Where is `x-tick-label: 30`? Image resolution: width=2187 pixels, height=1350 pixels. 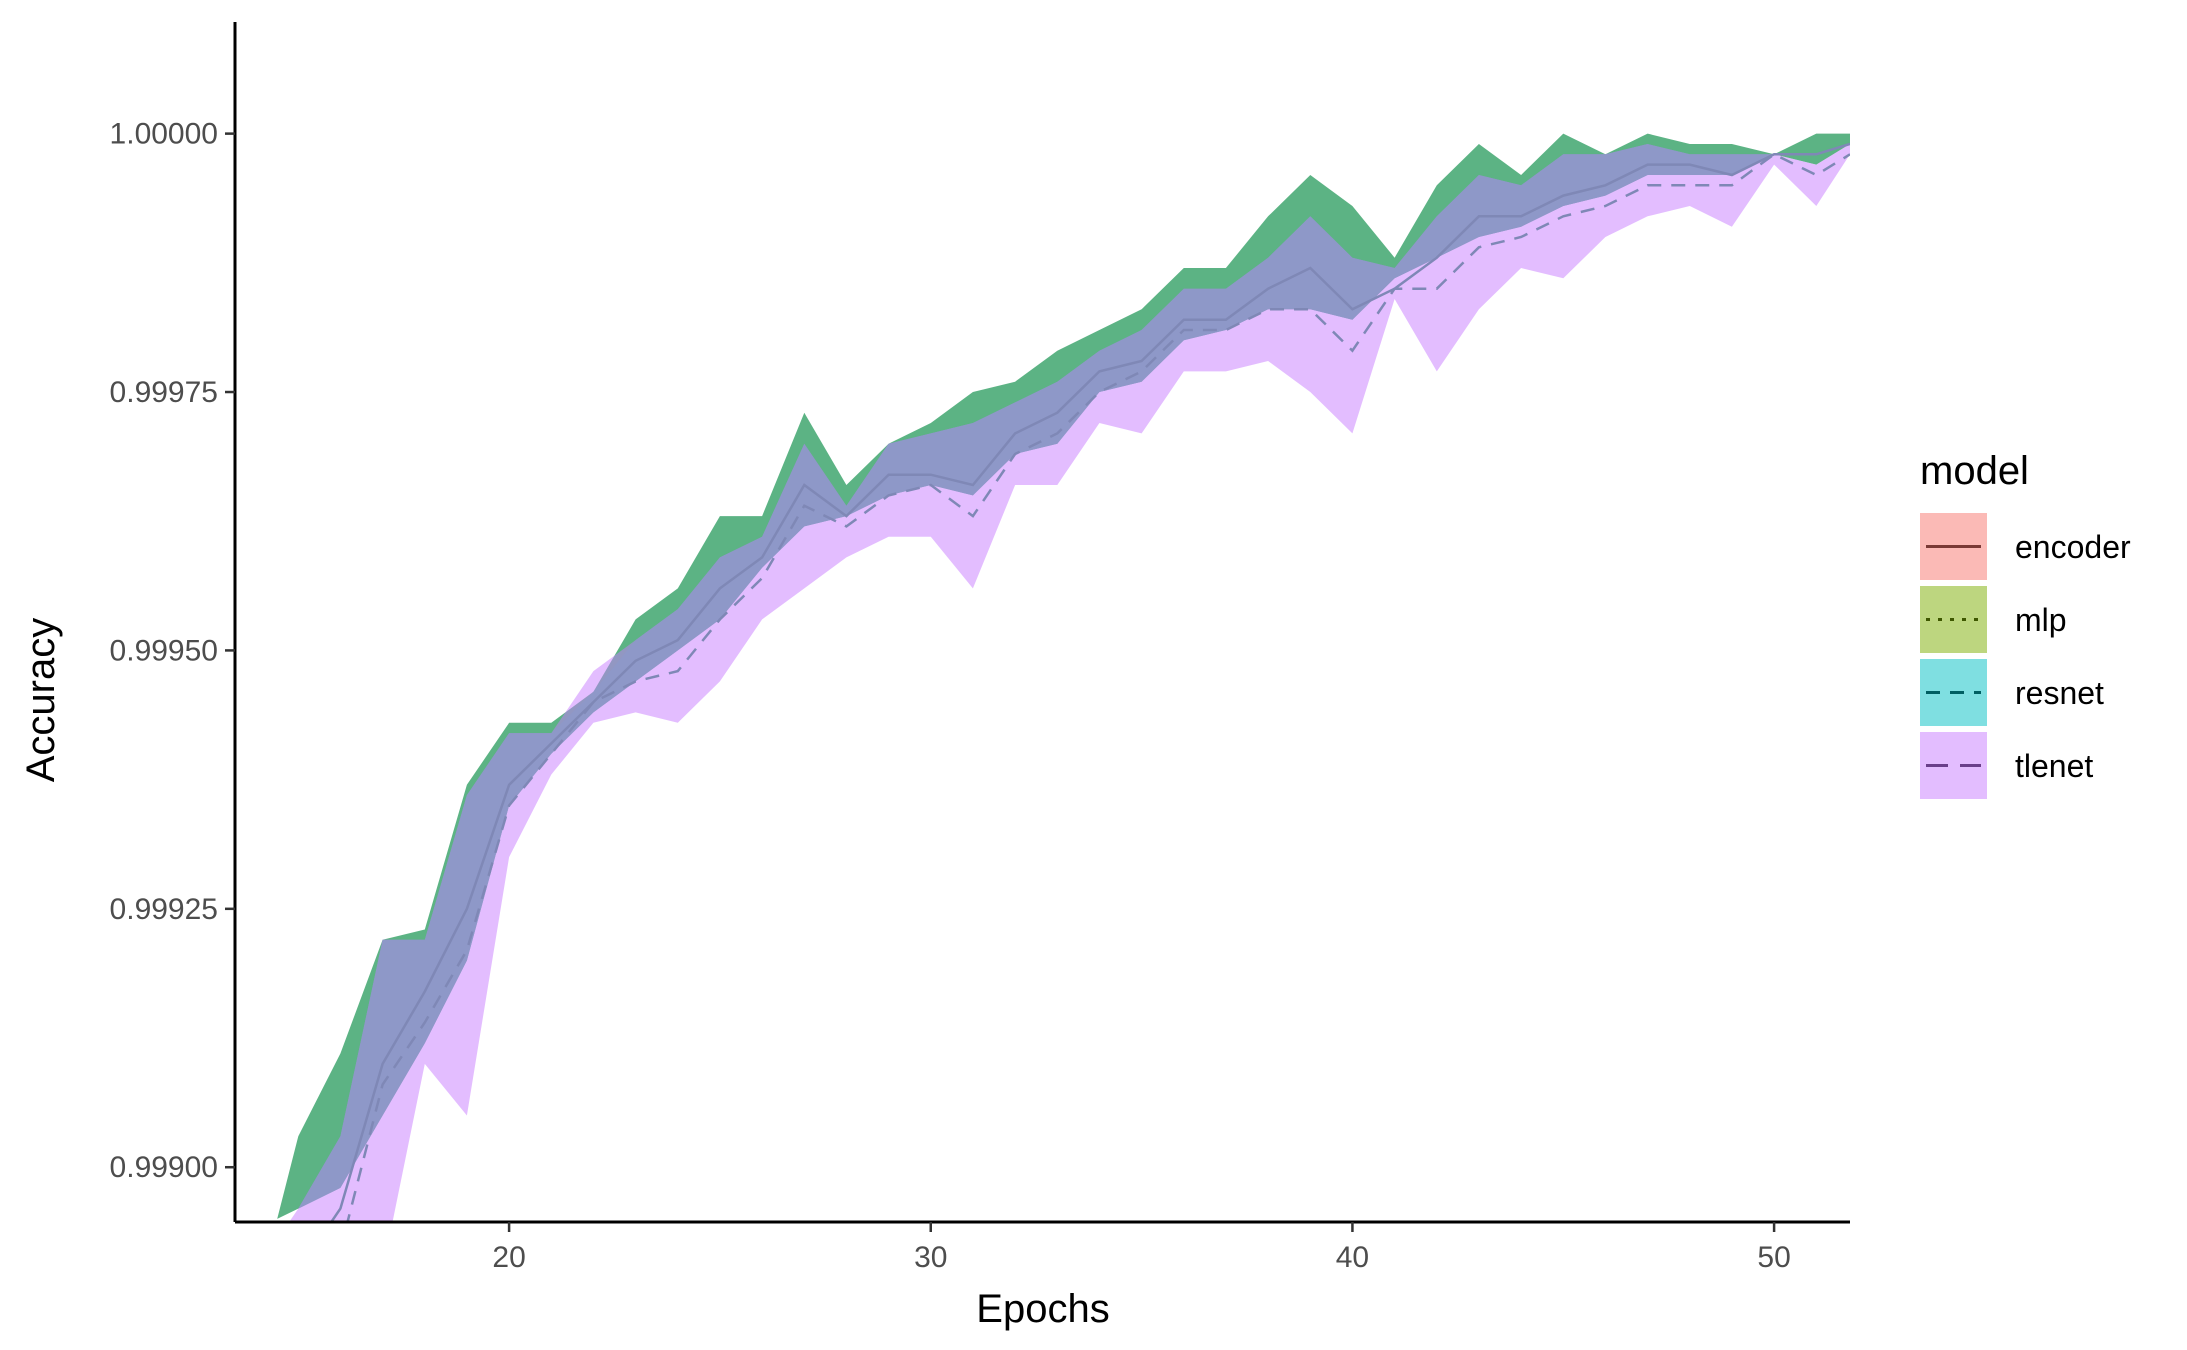 x-tick-label: 30 is located at coordinates (930, 1257).